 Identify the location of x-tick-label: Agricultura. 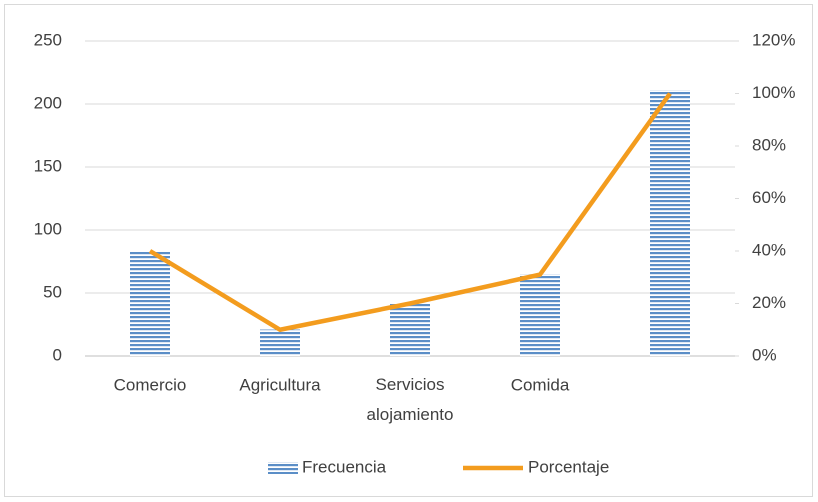
(280, 384).